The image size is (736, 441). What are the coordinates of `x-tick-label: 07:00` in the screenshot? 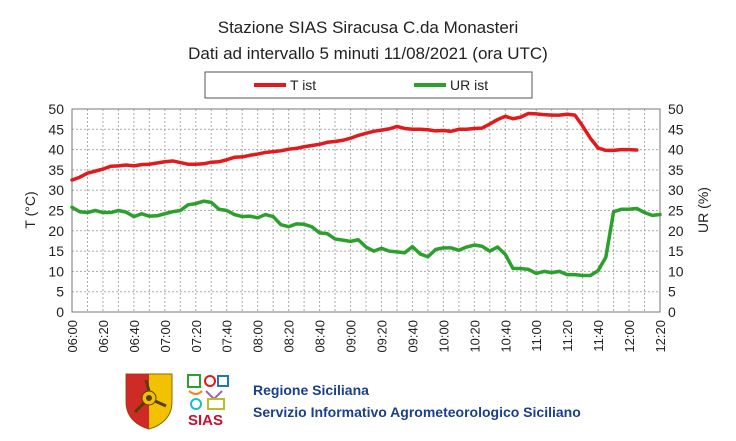 It's located at (165, 336).